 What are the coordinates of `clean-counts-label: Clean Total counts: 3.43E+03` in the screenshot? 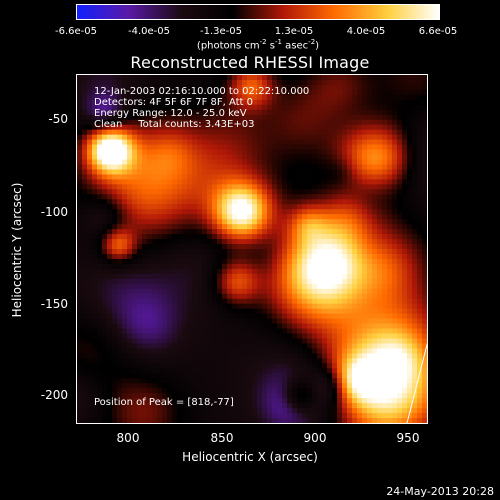 It's located at (174, 124).